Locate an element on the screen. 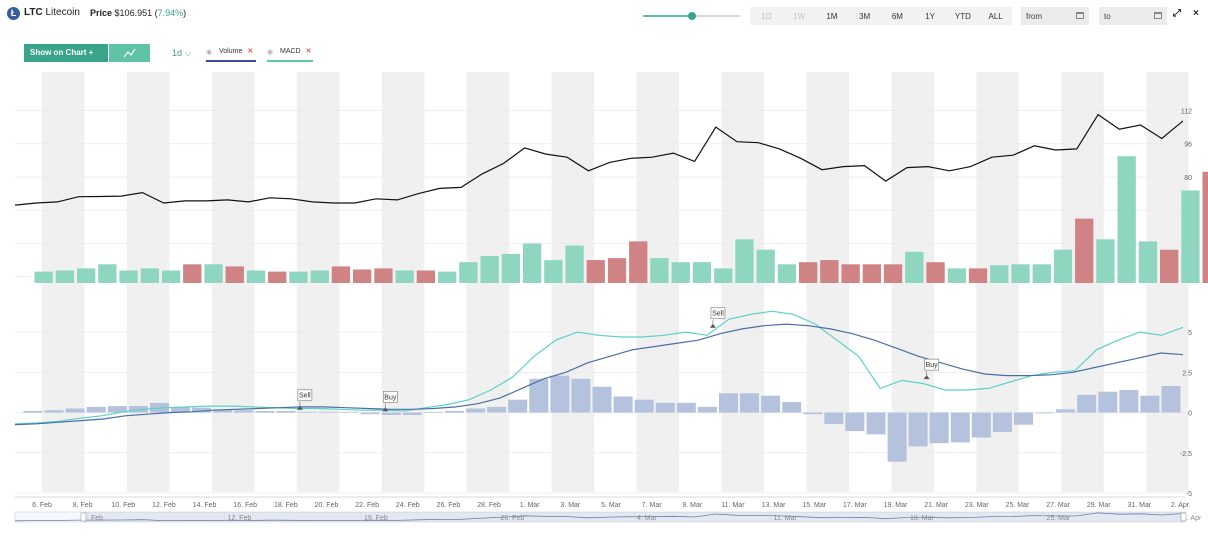 The image size is (1208, 536). zoom-slider-handle is located at coordinates (691, 16).